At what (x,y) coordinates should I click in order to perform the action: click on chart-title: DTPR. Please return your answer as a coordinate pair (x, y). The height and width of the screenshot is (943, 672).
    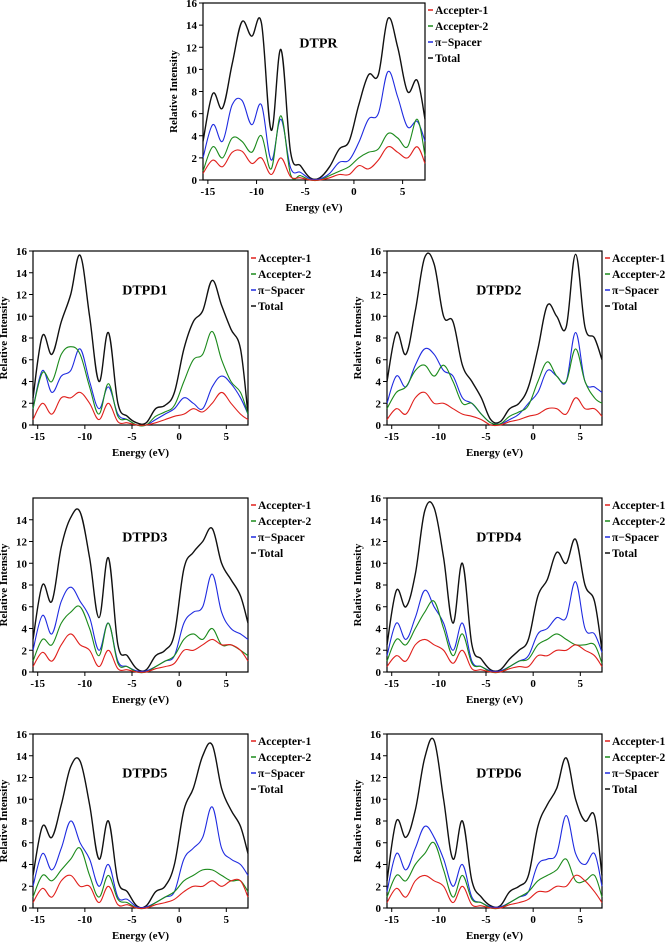
    Looking at the image, I should click on (318, 43).